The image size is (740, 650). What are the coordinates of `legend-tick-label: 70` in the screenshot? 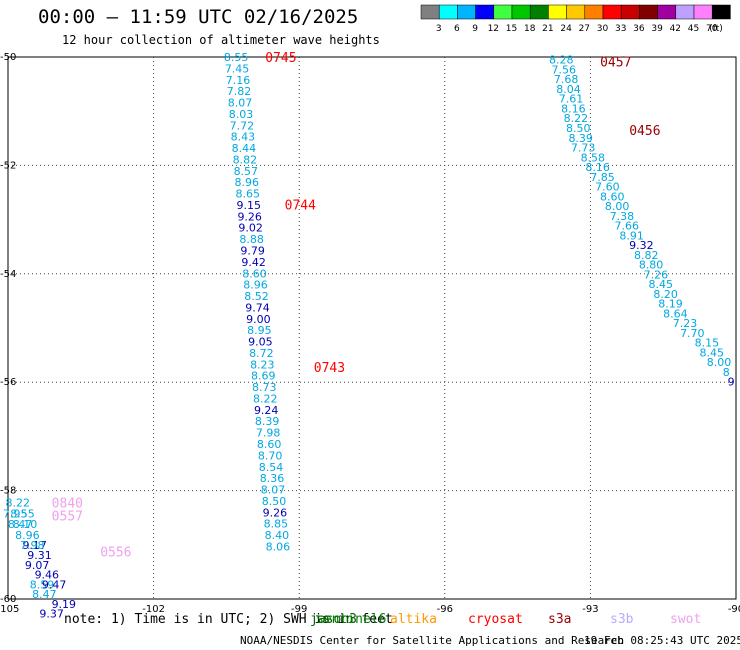 It's located at (712, 29).